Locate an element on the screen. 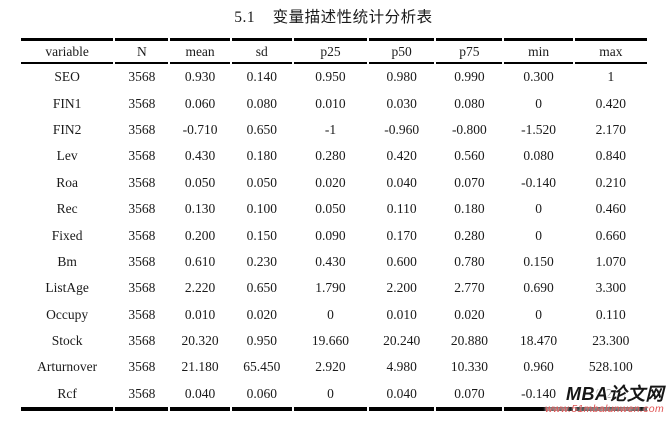  value-cell: 0.030 is located at coordinates (401, 103).